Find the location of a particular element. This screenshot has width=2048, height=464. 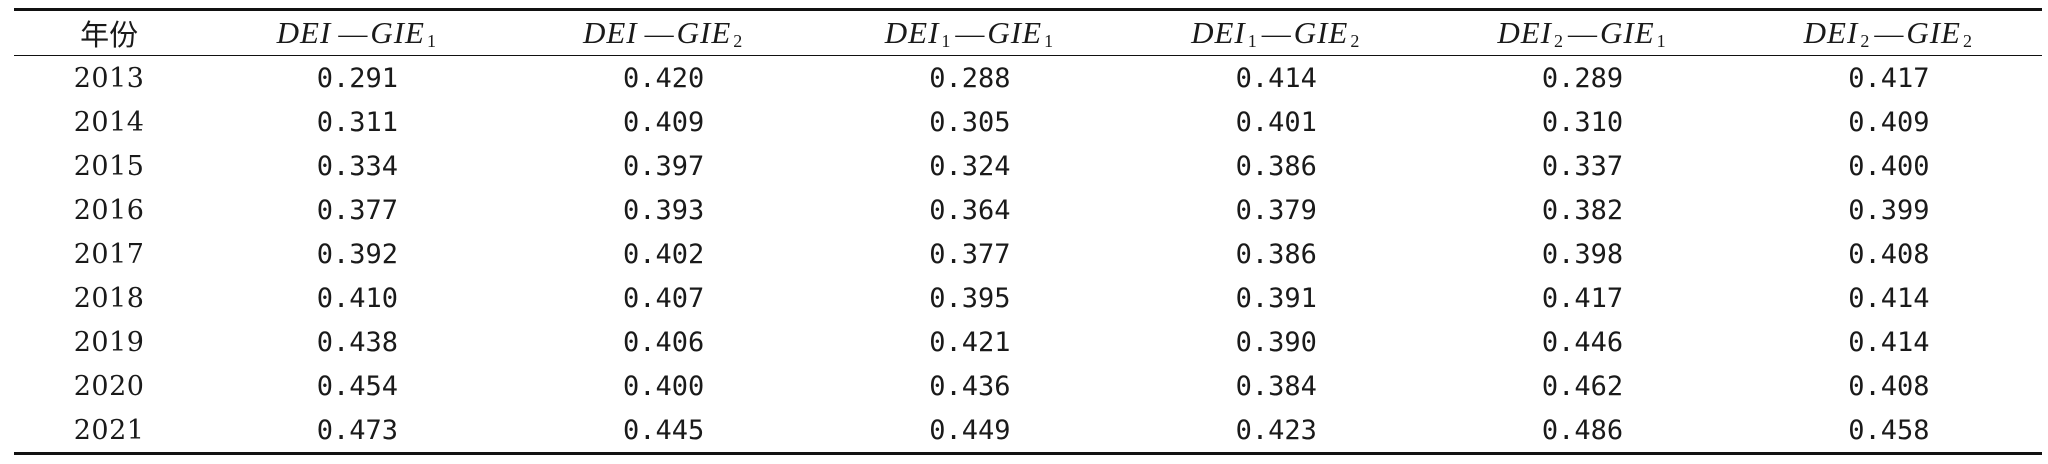

table-row: 2016 0.377 0.393 0.364 0.379 0.382 0.399 is located at coordinates (1028, 210).